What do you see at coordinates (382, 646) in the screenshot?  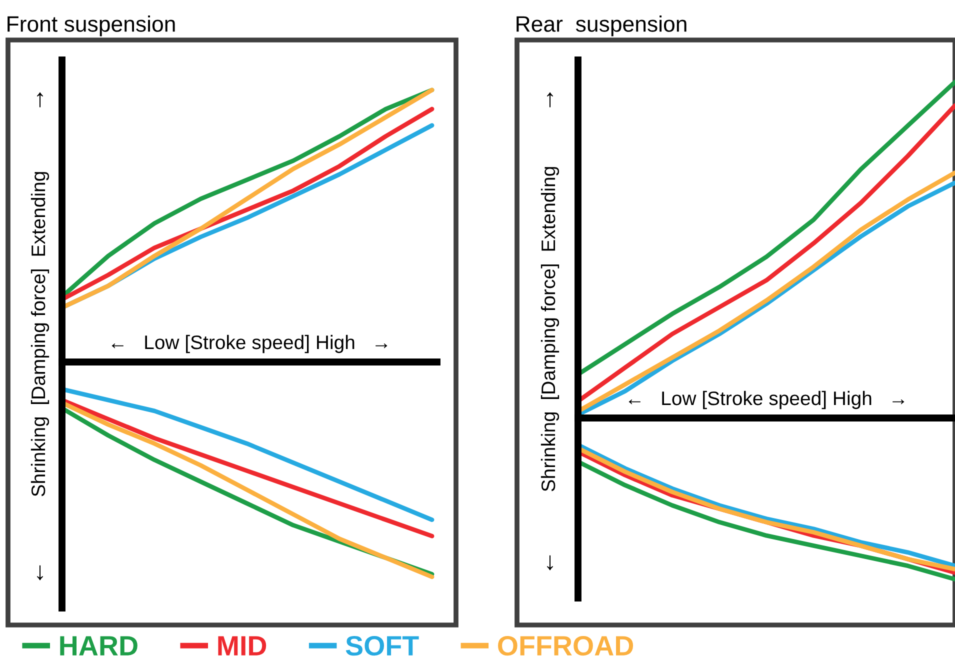 I see `legend-label: SOFT` at bounding box center [382, 646].